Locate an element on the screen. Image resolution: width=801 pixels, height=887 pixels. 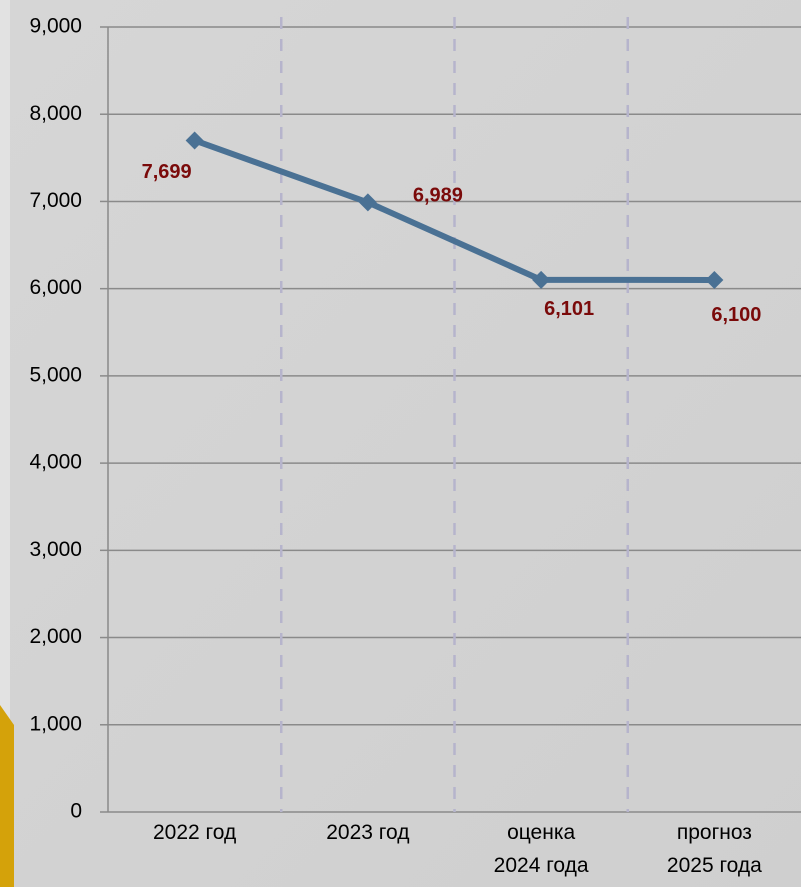
data-label: 6,100 is located at coordinates (736, 315).